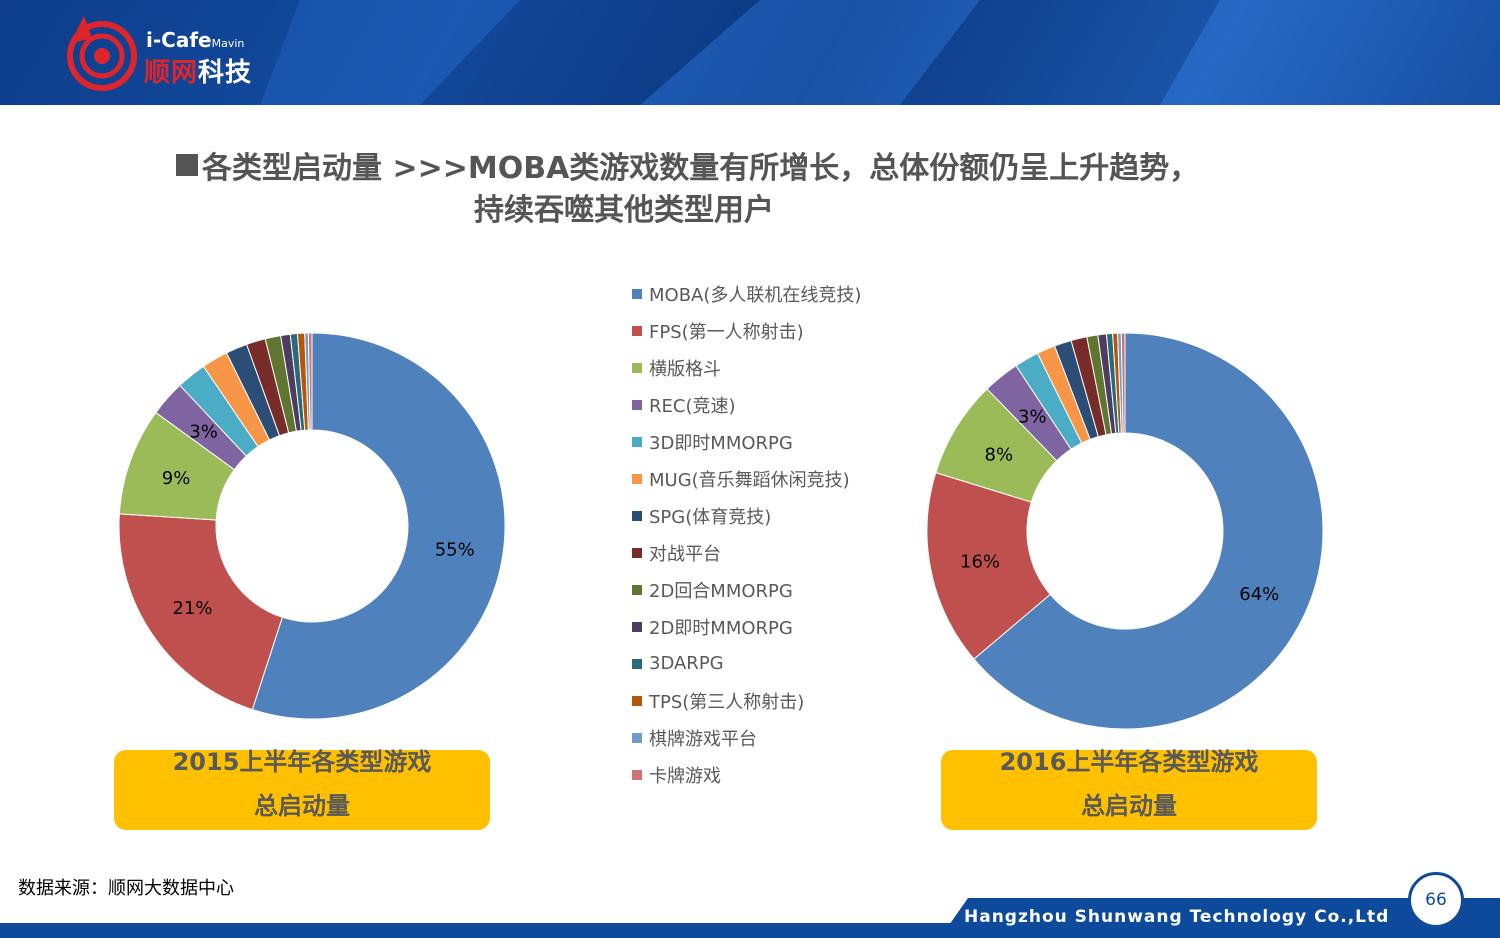 The width and height of the screenshot is (1500, 938). I want to click on legend-label: 横版格斗, so click(685, 369).